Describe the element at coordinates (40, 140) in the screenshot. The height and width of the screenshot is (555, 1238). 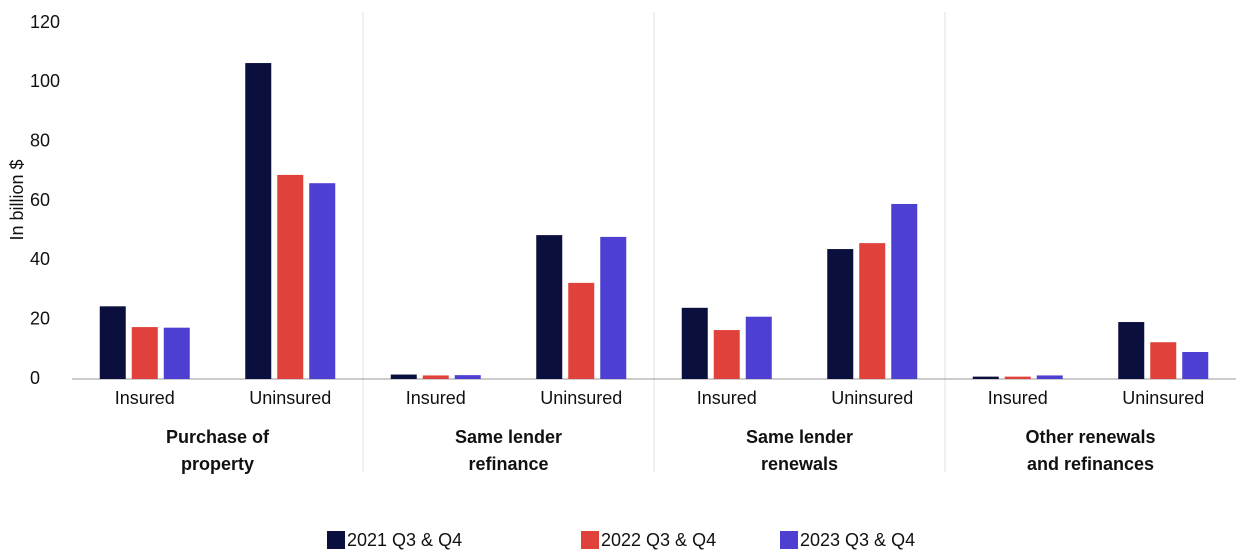
I see `y-tick-label: 80` at that location.